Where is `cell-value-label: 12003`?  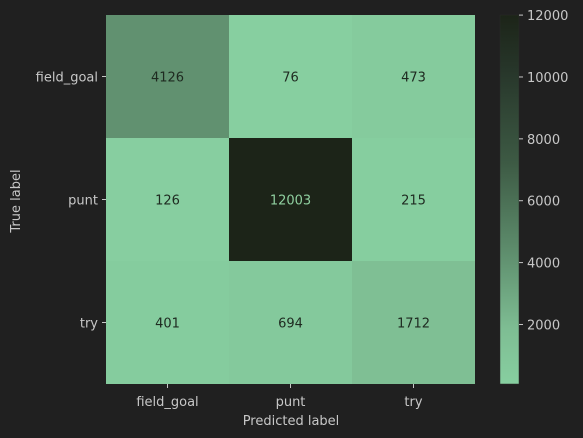
cell-value-label: 12003 is located at coordinates (290, 201).